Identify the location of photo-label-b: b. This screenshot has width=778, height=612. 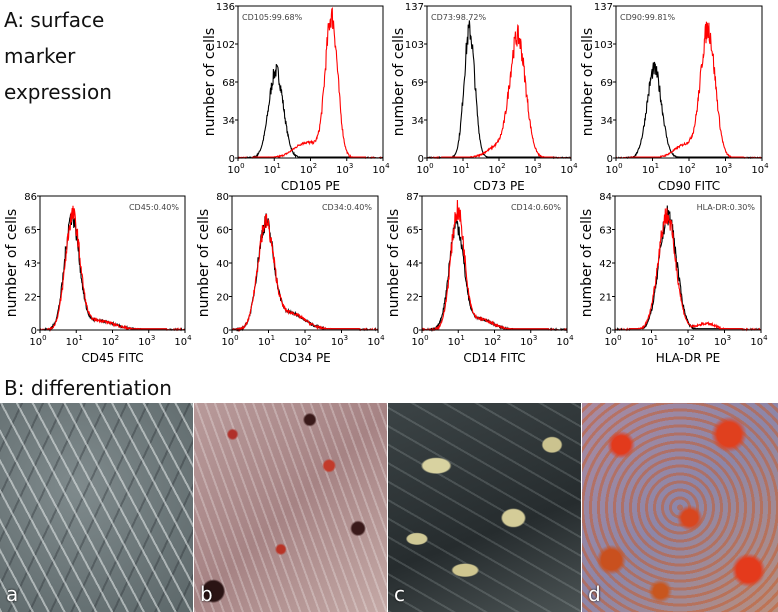
(206, 594).